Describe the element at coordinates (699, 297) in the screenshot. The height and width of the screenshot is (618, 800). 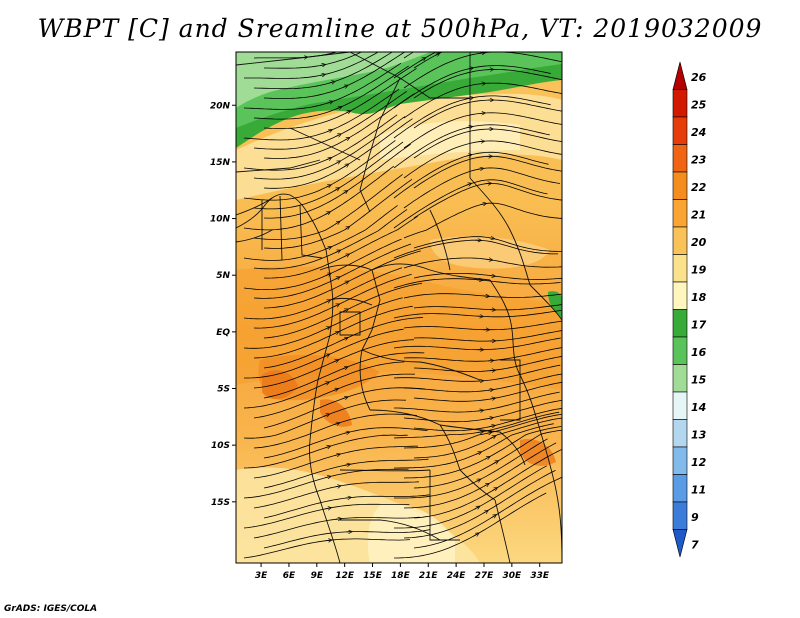
I see `colorbar-label: 18` at that location.